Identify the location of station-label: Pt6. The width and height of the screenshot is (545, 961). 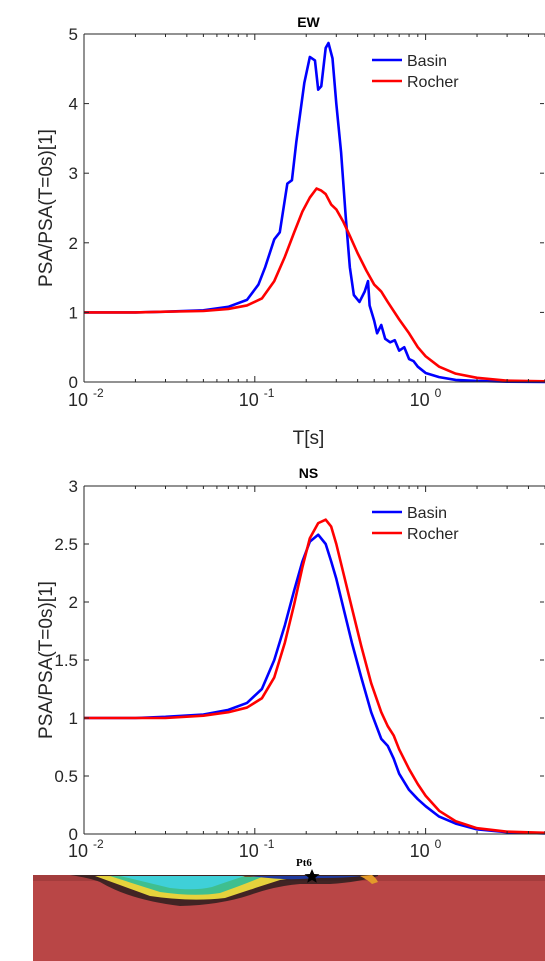
(304, 863).